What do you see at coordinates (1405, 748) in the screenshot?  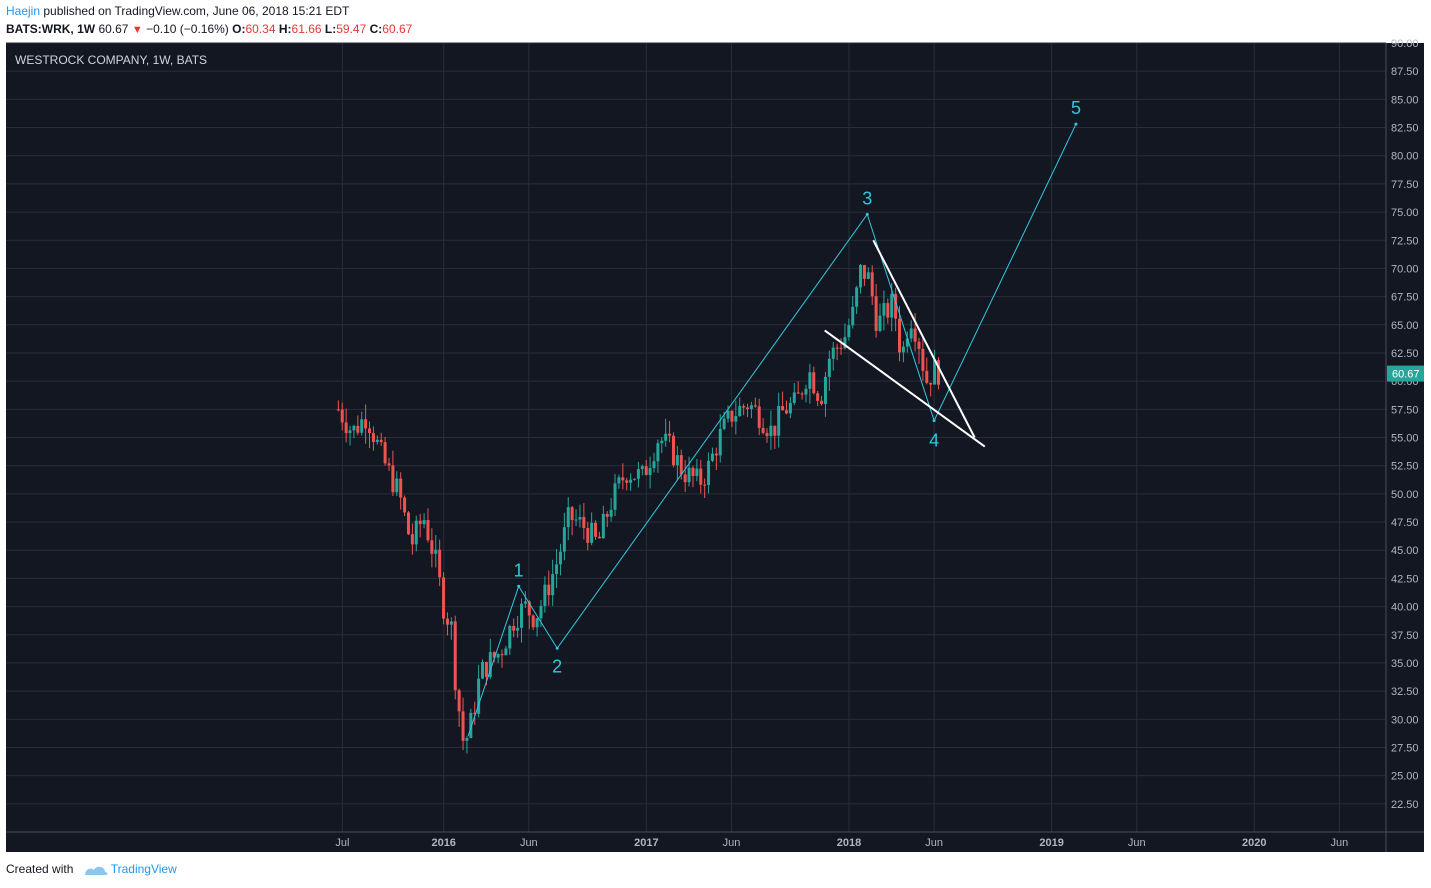 I see `price-tick-label: 27.50` at bounding box center [1405, 748].